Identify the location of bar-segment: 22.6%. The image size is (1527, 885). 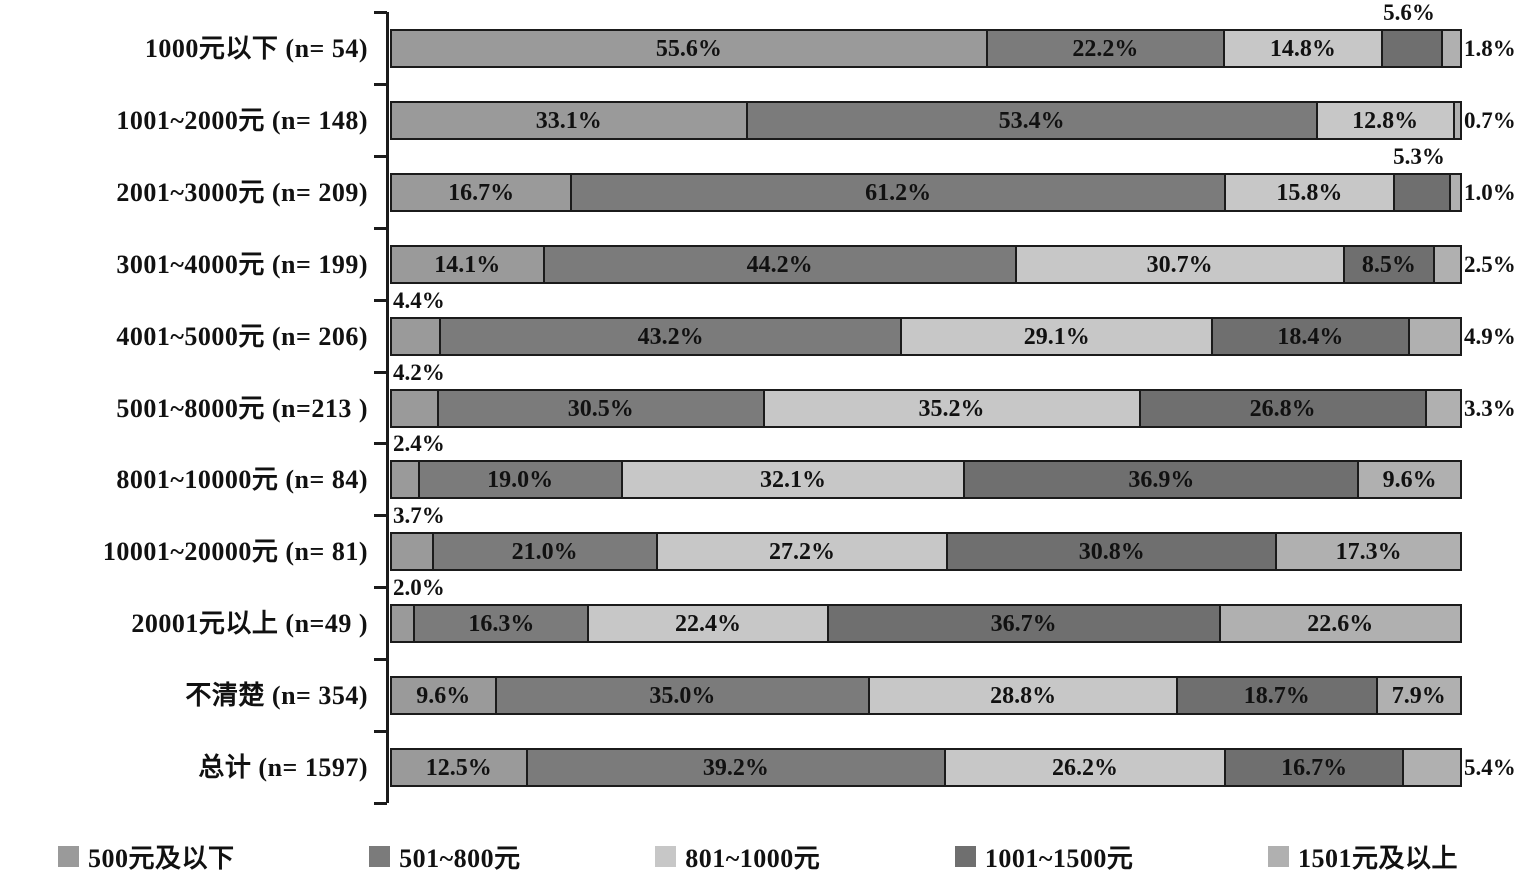
(1339, 623).